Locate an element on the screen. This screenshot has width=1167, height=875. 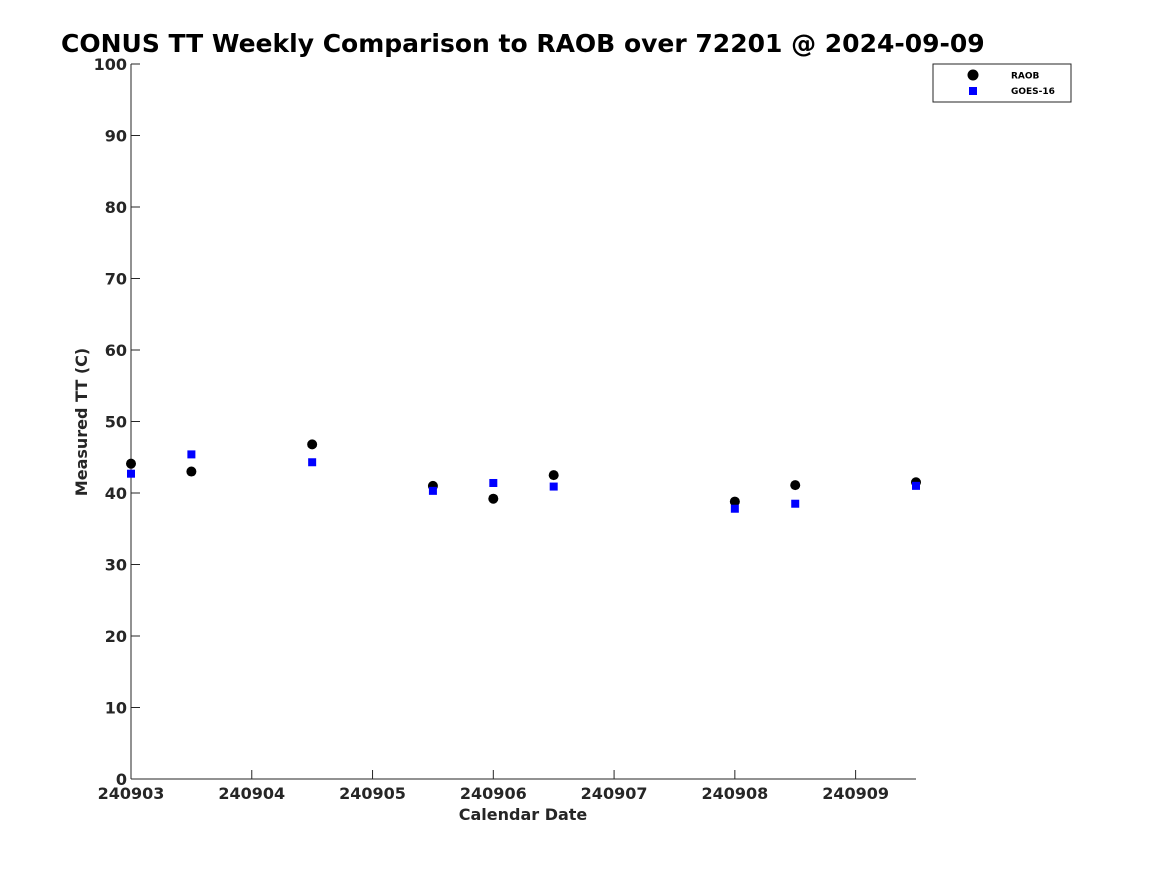
y-tick-label: 70 is located at coordinates (116, 279).